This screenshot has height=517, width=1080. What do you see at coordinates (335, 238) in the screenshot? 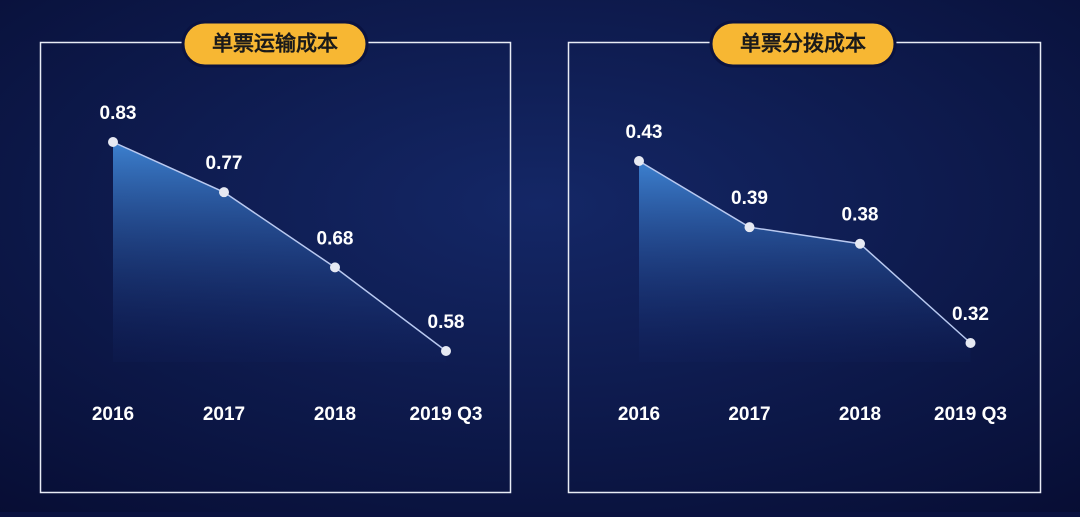
I see `data-label: 0.68` at bounding box center [335, 238].